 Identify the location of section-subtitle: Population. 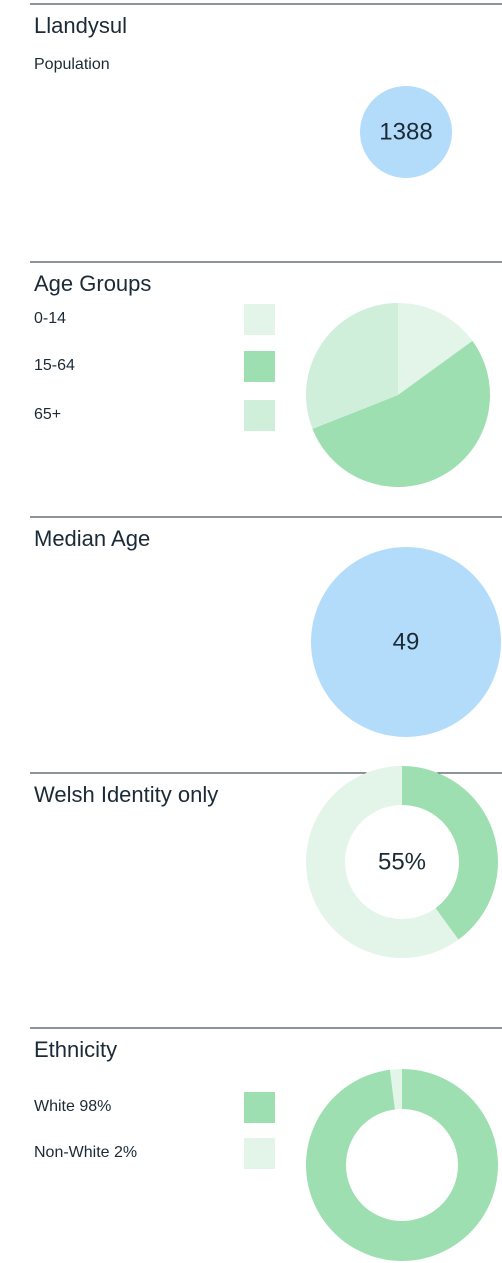
(72, 64).